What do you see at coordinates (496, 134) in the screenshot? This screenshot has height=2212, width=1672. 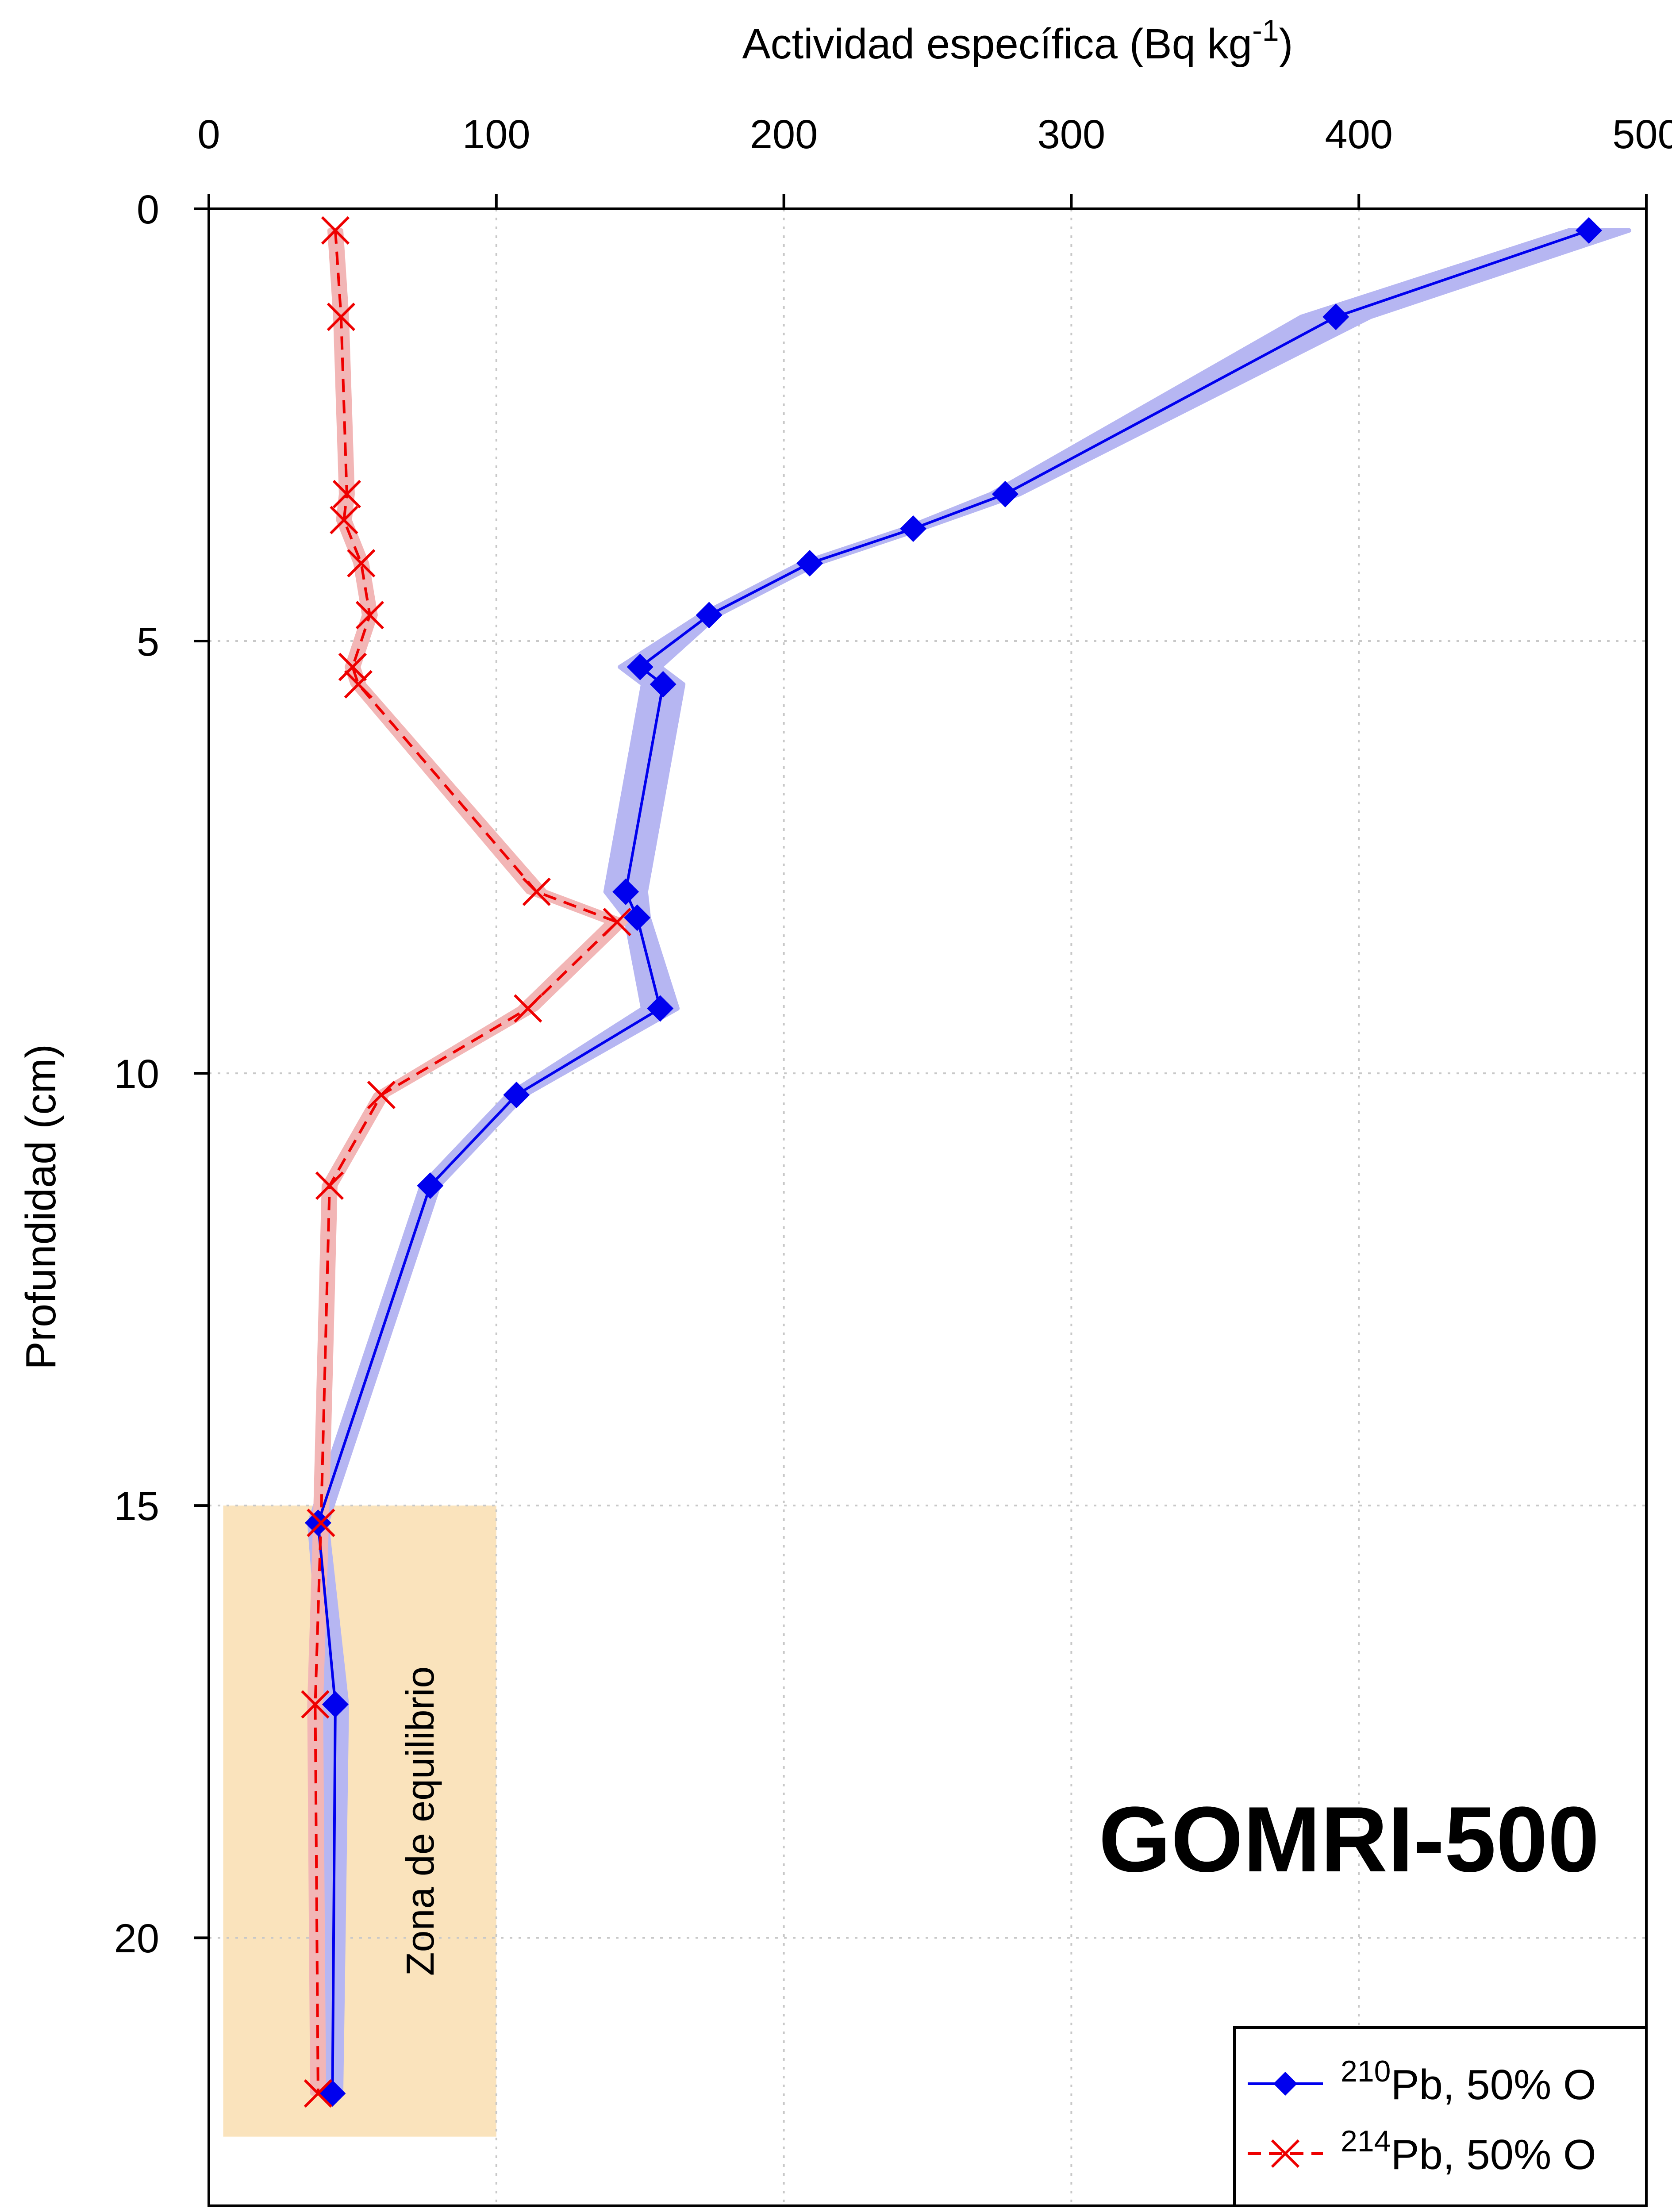 I see `x-tick-label-1: 100` at bounding box center [496, 134].